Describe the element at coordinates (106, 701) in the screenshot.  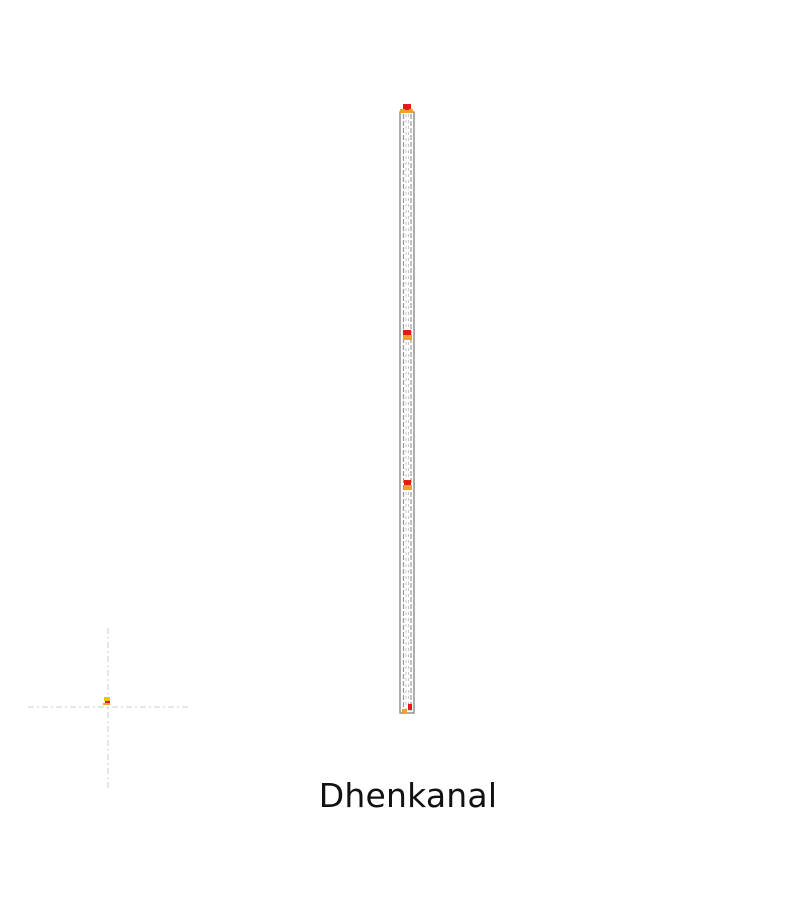
I see `locator-marker-icon` at that location.